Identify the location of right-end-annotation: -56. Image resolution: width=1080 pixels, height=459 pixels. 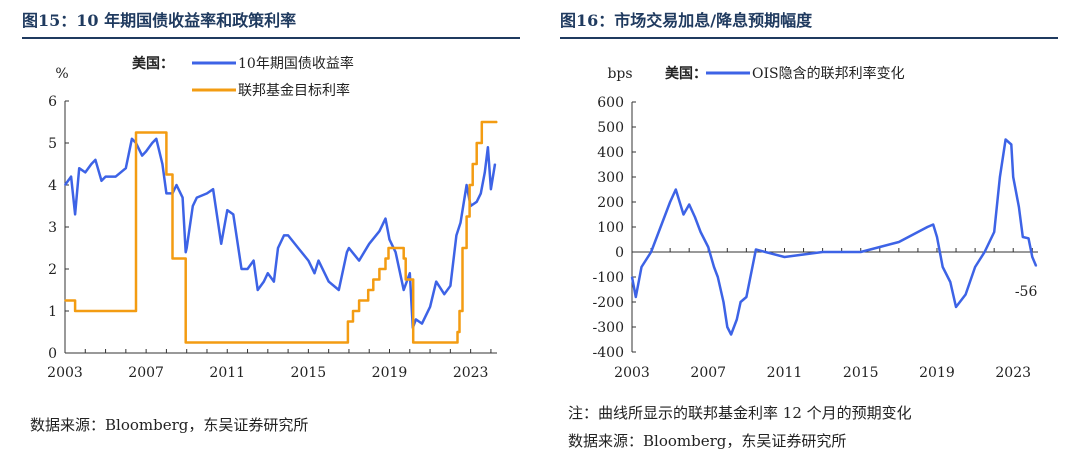
(1026, 292).